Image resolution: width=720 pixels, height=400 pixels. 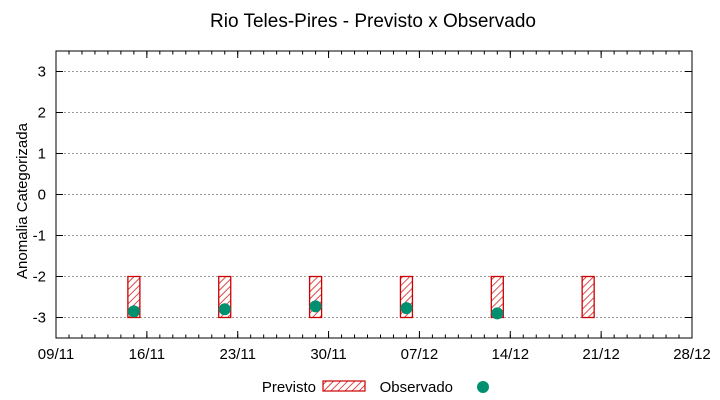 I want to click on x-tick-label: 30/11, so click(x=328, y=354).